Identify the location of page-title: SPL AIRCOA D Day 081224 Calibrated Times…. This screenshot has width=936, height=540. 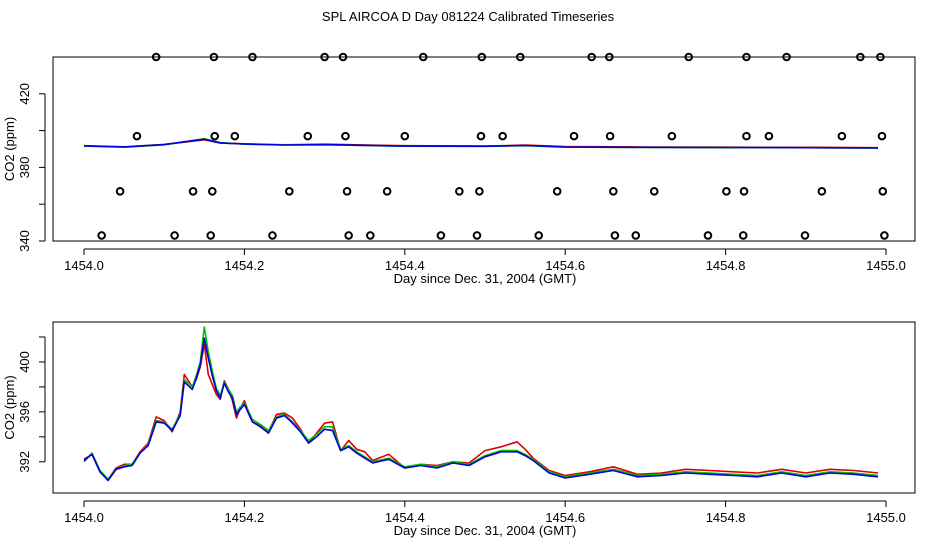
(468, 16).